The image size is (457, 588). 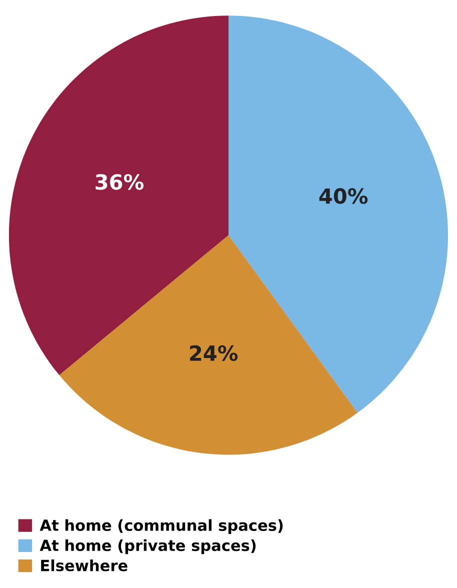 I want to click on legend-label: At home (private spaces), so click(x=148, y=546).